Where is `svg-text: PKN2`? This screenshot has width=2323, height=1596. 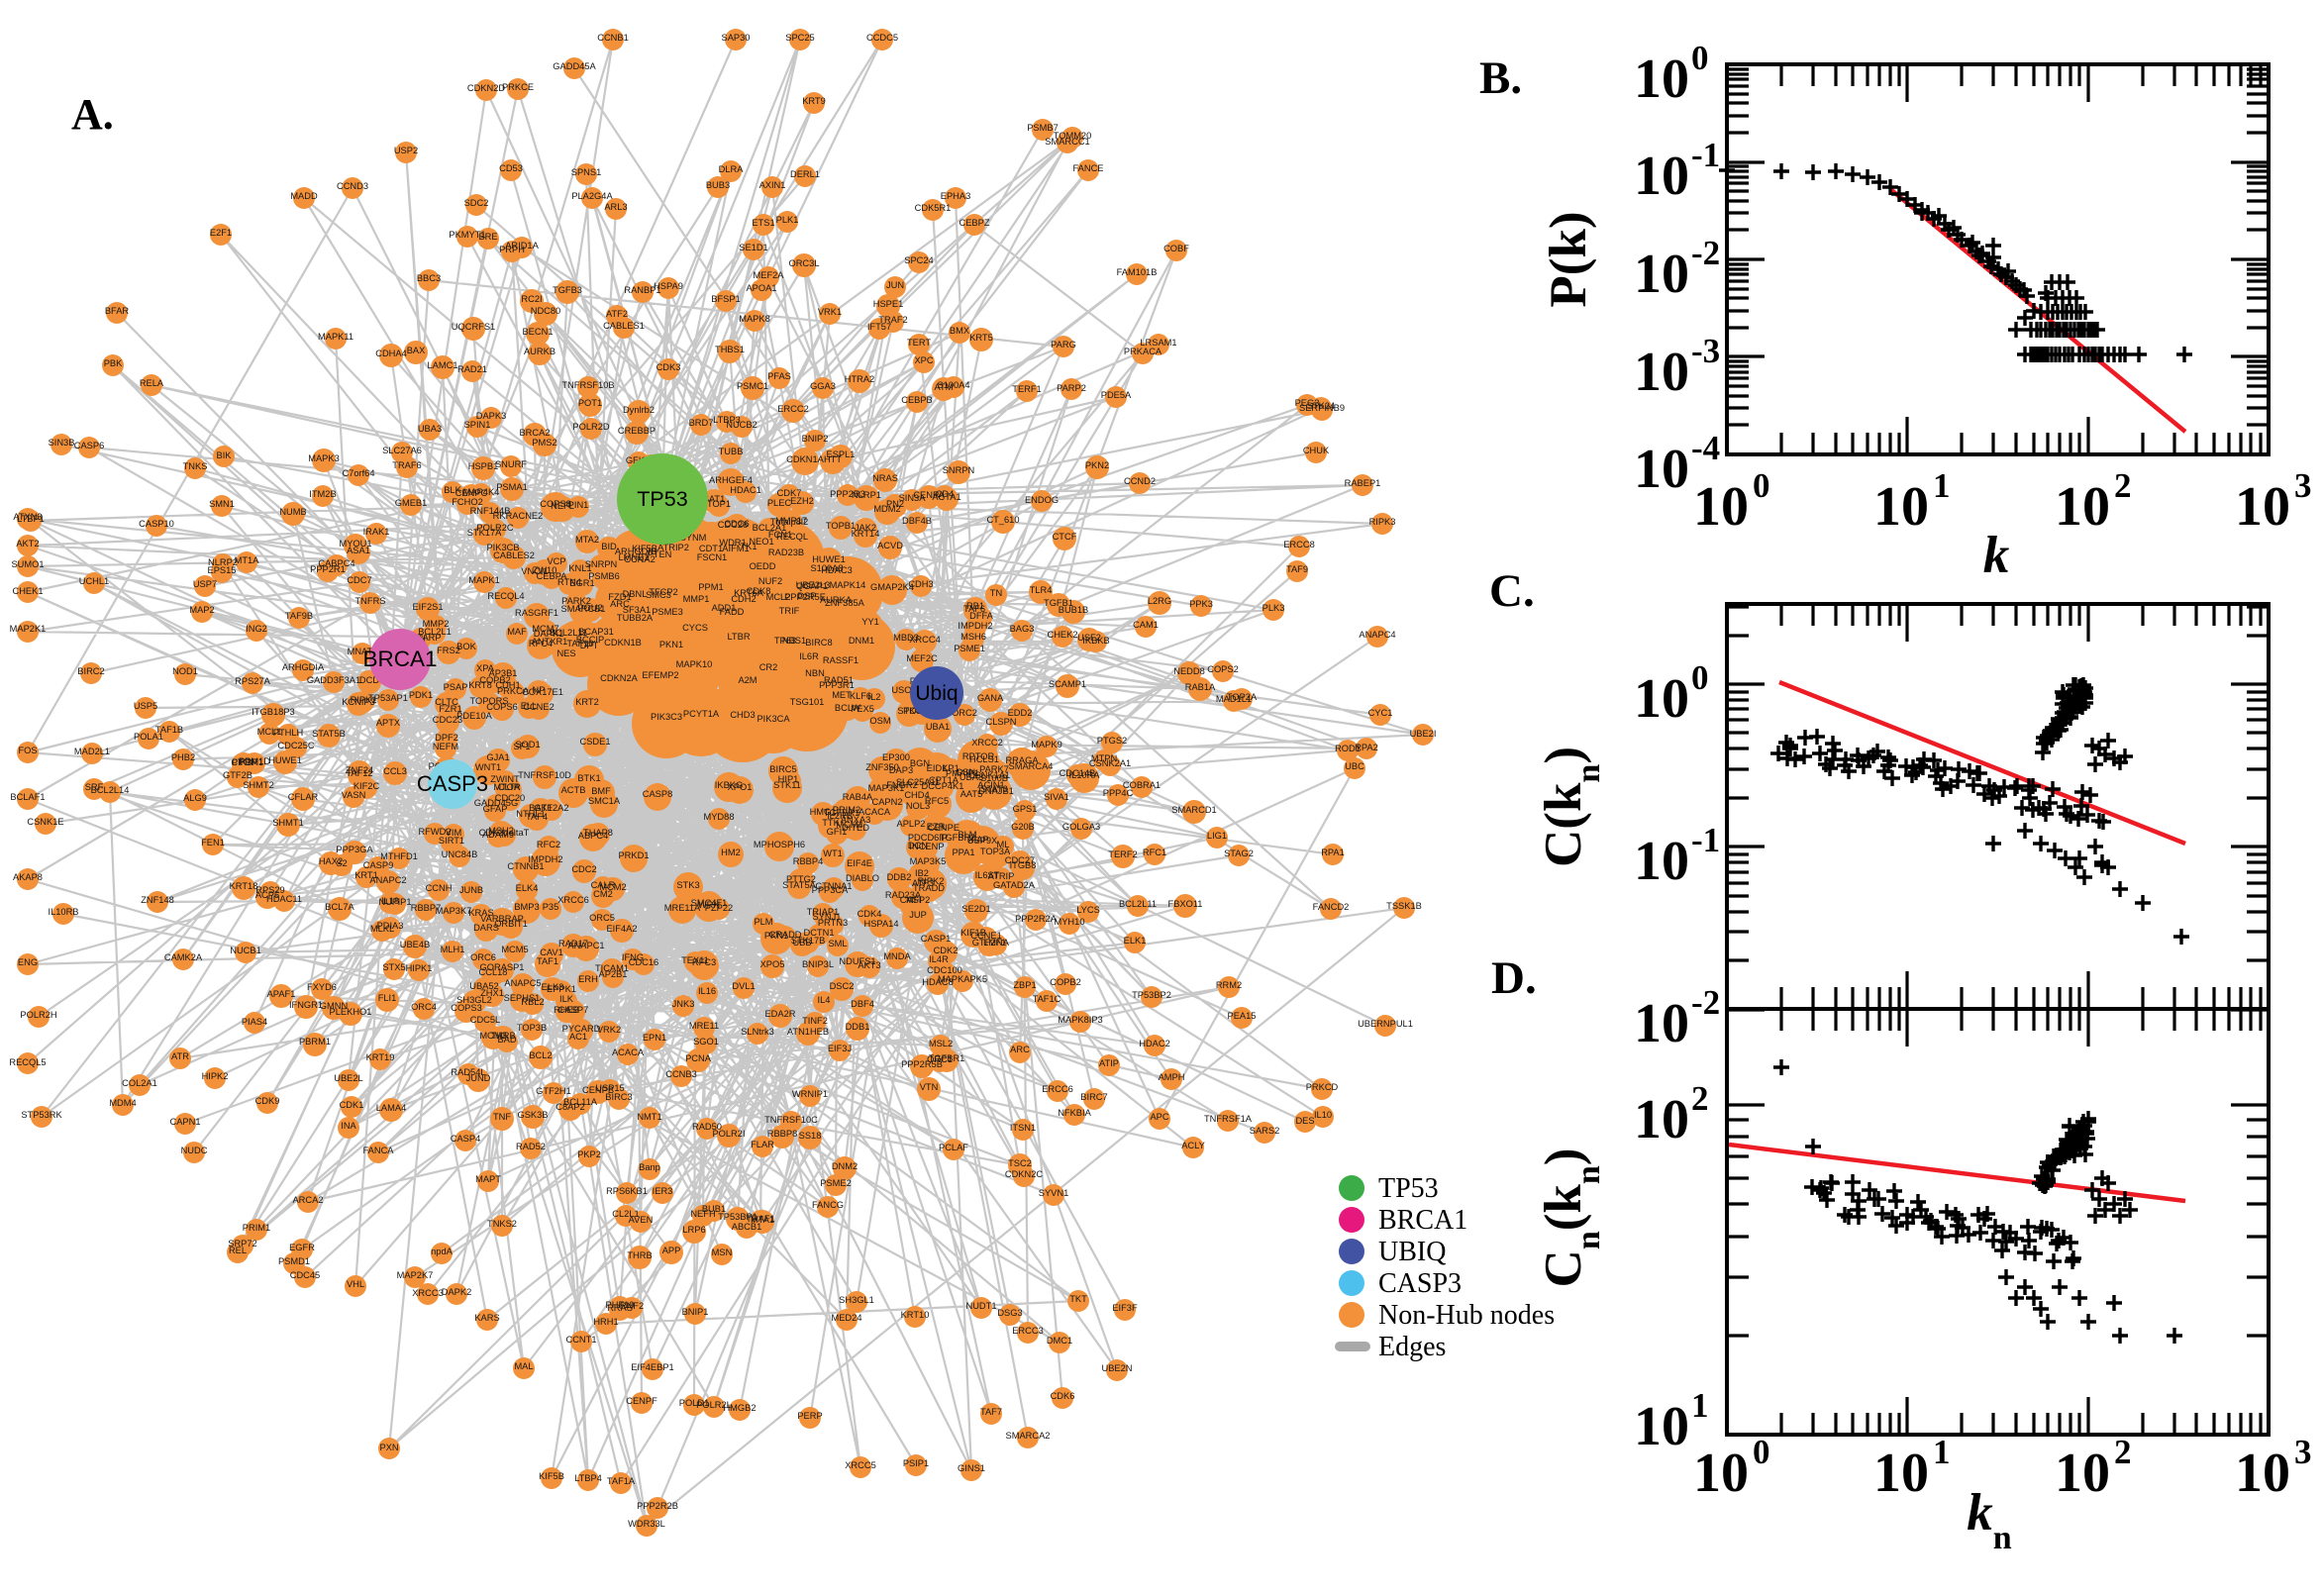 svg-text: PKN2 is located at coordinates (1097, 465).